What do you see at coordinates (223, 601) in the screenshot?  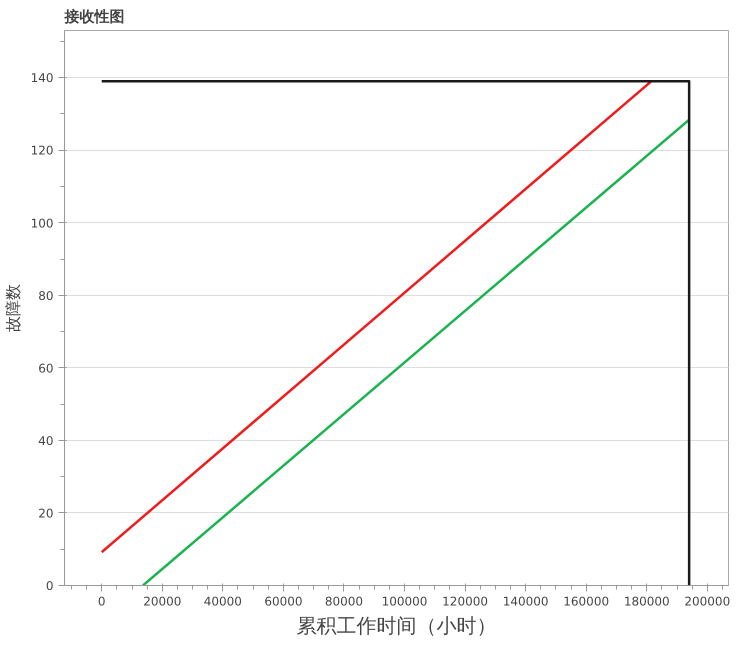 I see `x-tick-label: 40000` at bounding box center [223, 601].